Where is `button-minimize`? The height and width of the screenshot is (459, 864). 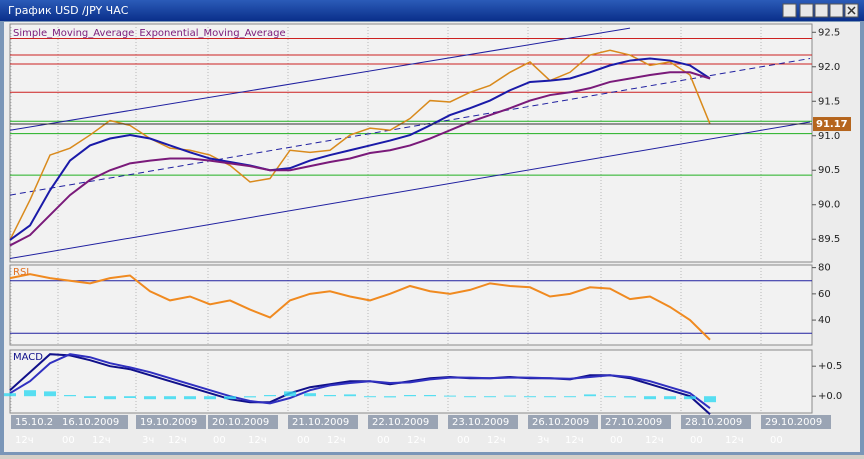 button-minimize is located at coordinates (806, 10).